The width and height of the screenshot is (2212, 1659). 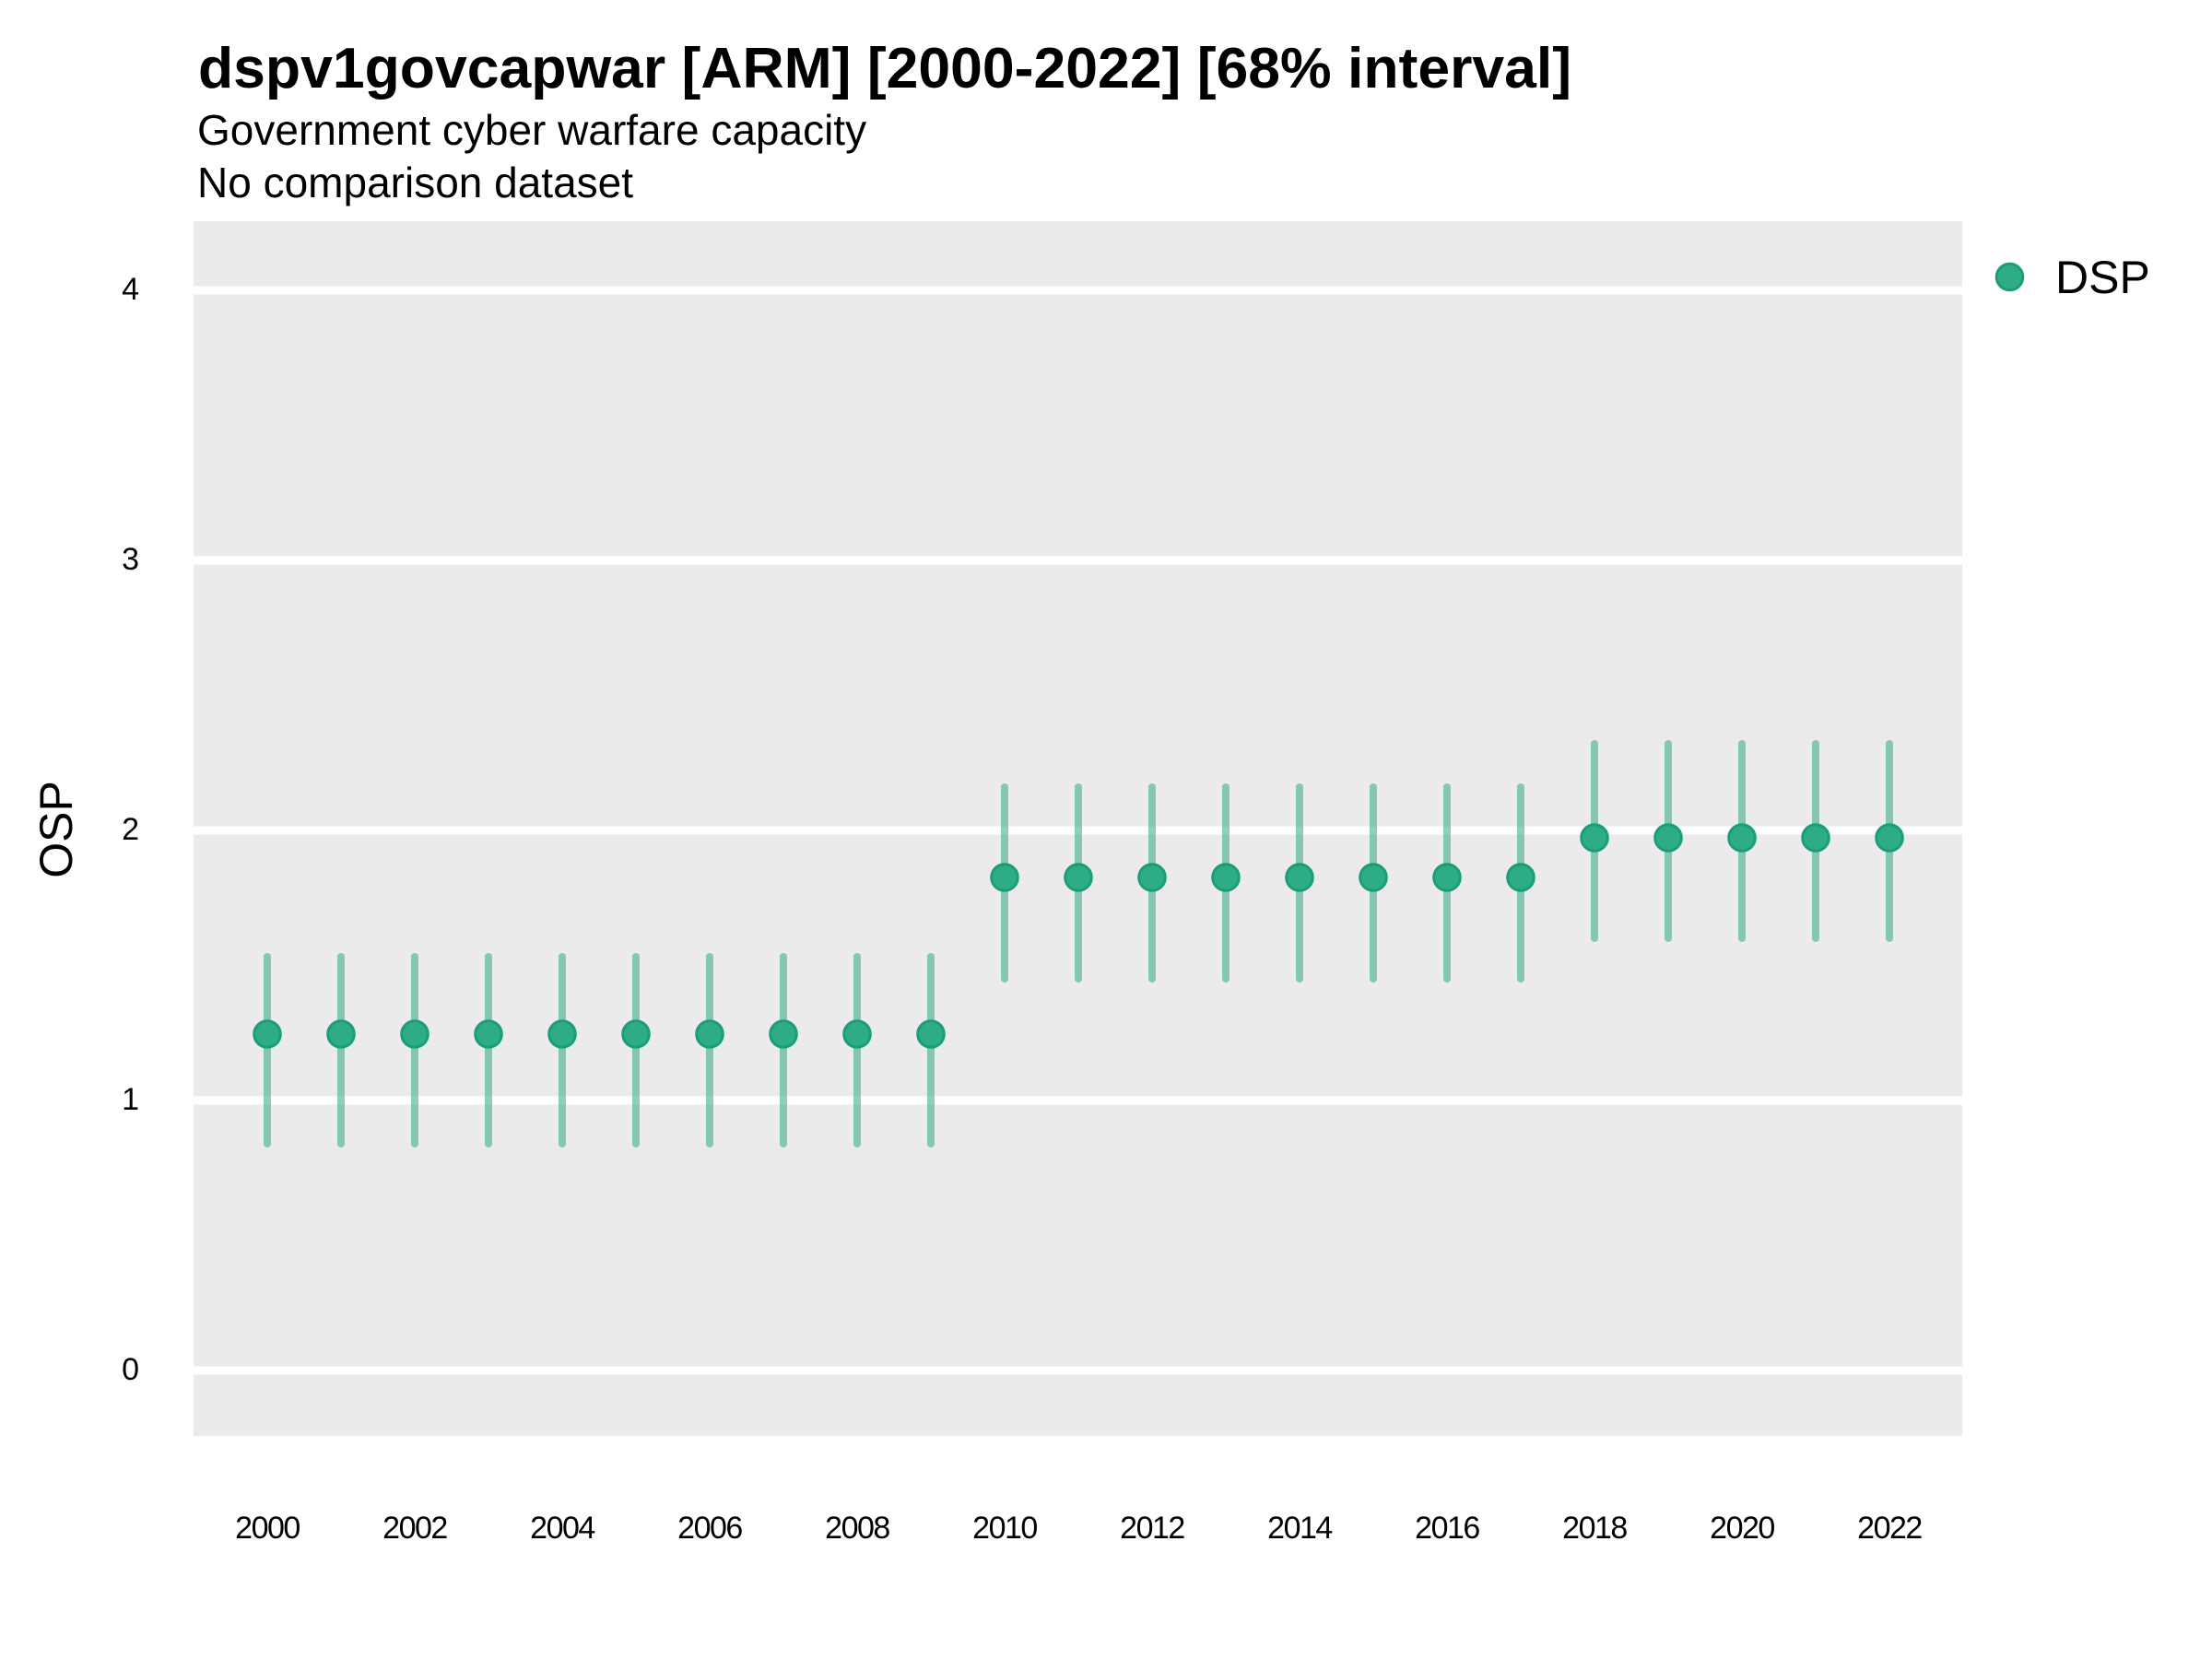 What do you see at coordinates (857, 1528) in the screenshot?
I see `svg-text: 2008` at bounding box center [857, 1528].